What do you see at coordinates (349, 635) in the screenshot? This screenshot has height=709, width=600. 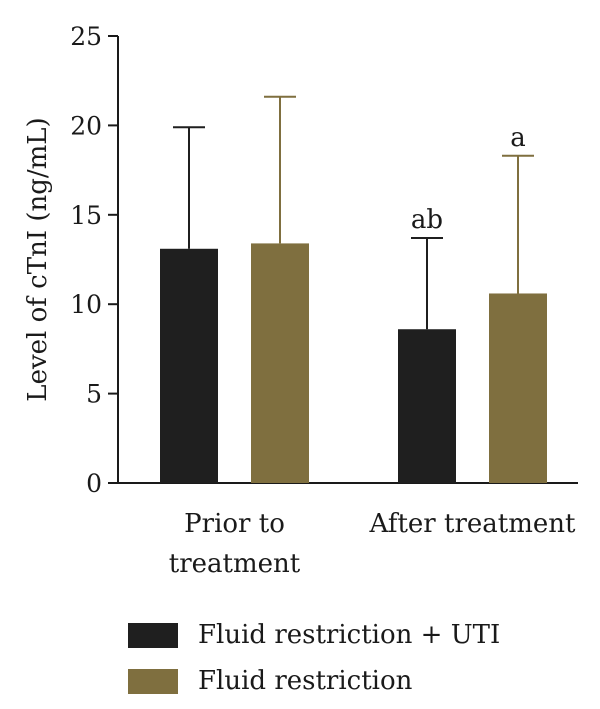 I see `legend-label-series-1: Fluid restriction + UTI` at bounding box center [349, 635].